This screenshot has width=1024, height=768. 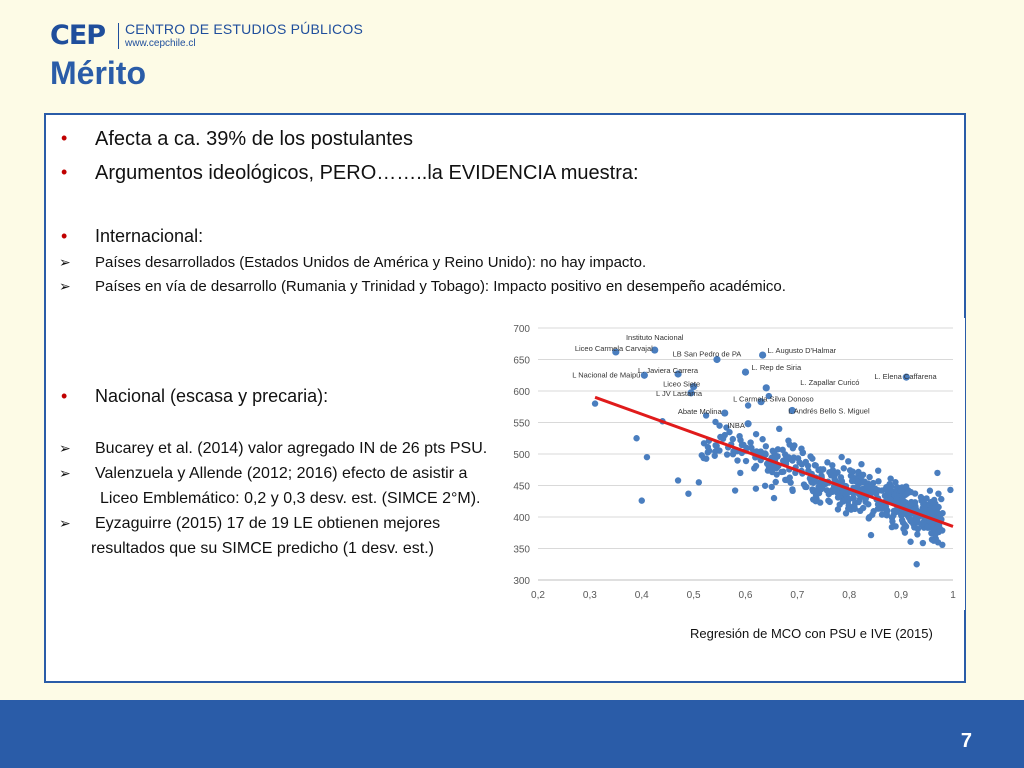 What do you see at coordinates (118, 36) in the screenshot?
I see `logo-separator` at bounding box center [118, 36].